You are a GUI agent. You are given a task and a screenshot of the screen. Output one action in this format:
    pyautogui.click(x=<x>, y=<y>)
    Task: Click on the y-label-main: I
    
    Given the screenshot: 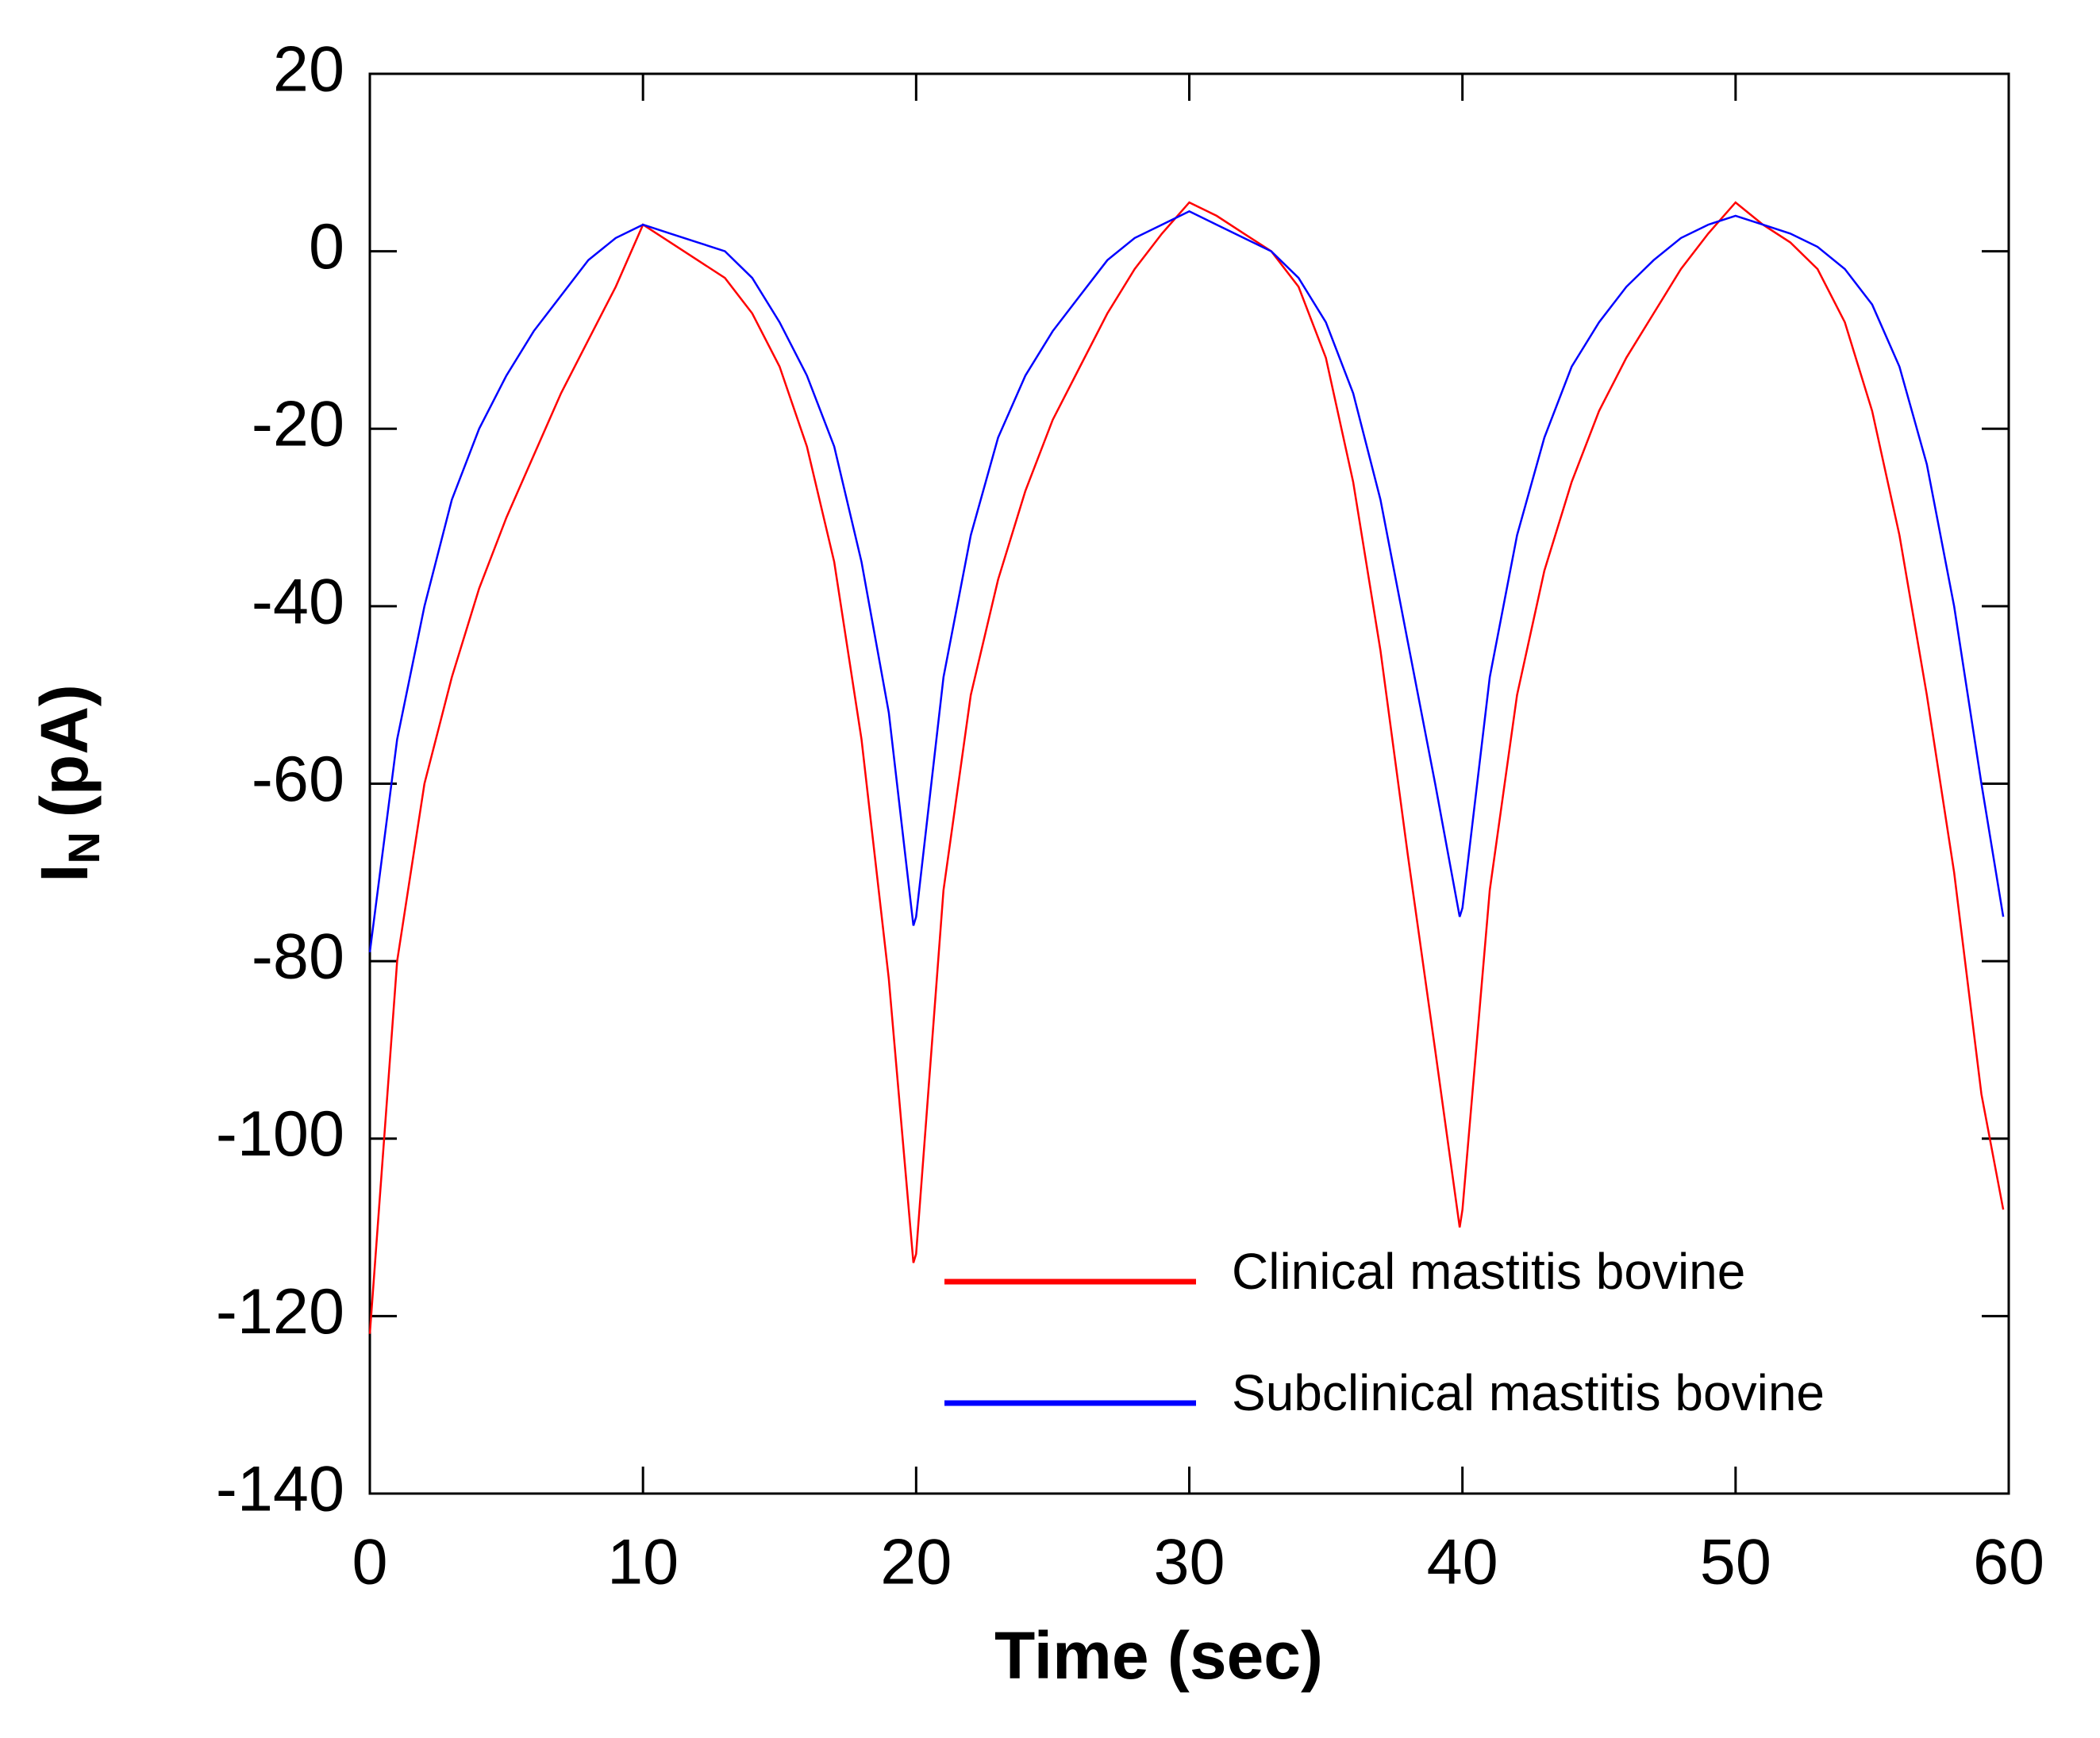 What is the action you would take?
    pyautogui.click(x=64, y=873)
    